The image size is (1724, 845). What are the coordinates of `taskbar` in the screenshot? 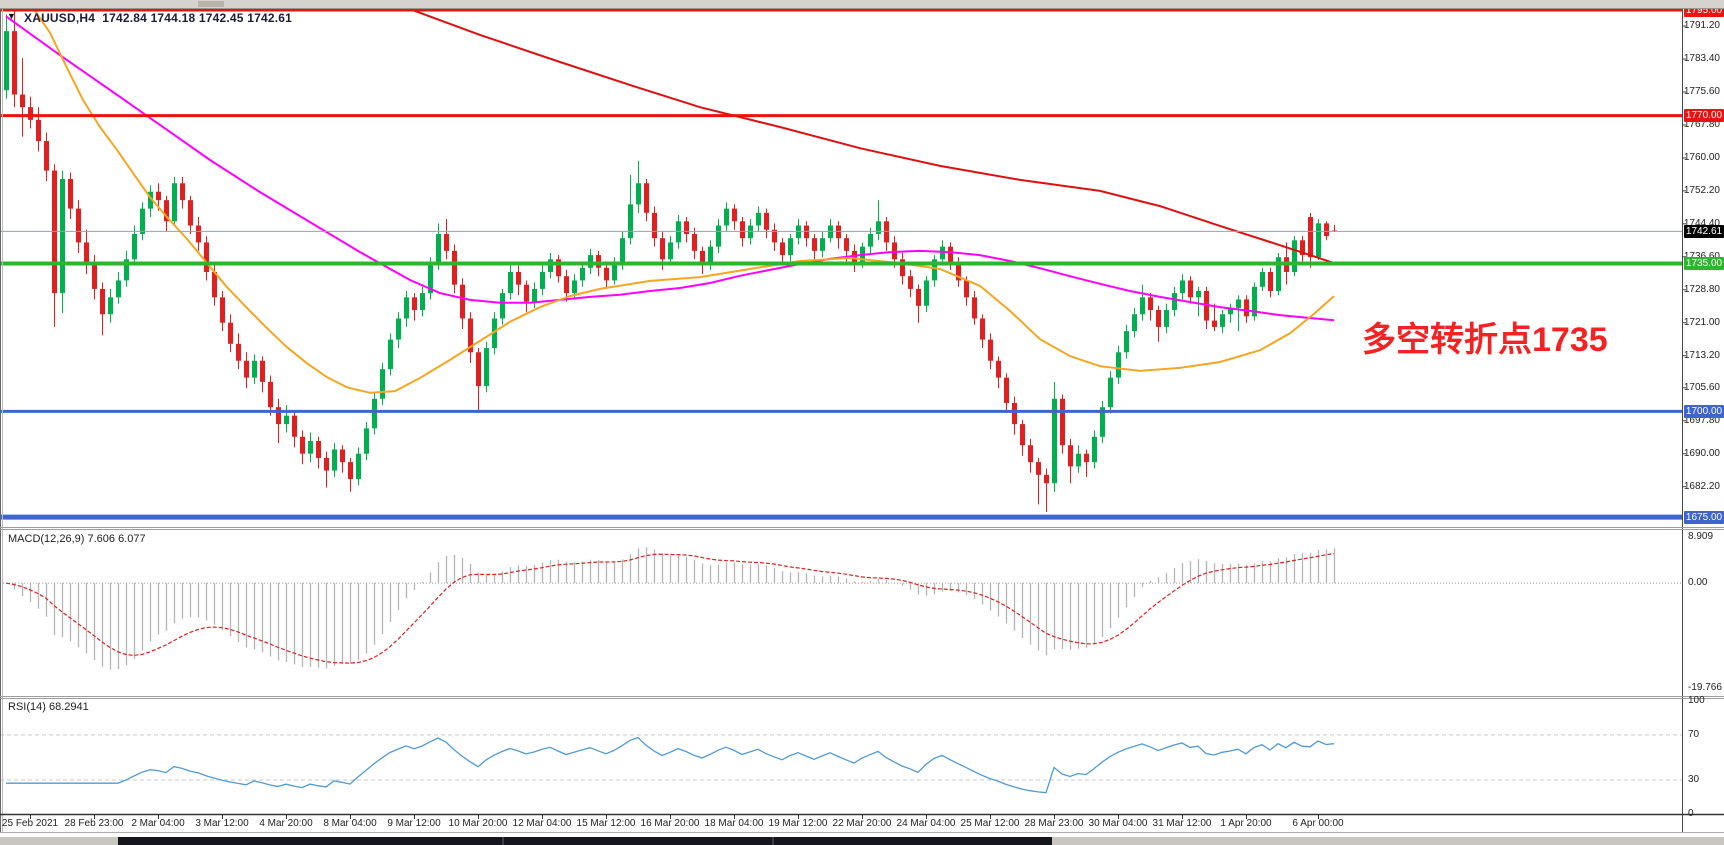 It's located at (862, 841).